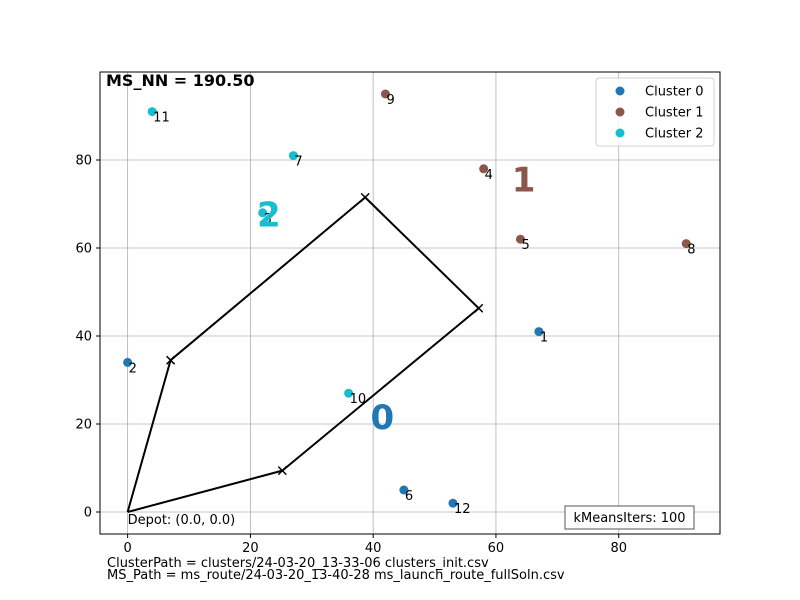 This screenshot has height=600, width=800. What do you see at coordinates (691, 250) in the screenshot?
I see `point-label: 8` at bounding box center [691, 250].